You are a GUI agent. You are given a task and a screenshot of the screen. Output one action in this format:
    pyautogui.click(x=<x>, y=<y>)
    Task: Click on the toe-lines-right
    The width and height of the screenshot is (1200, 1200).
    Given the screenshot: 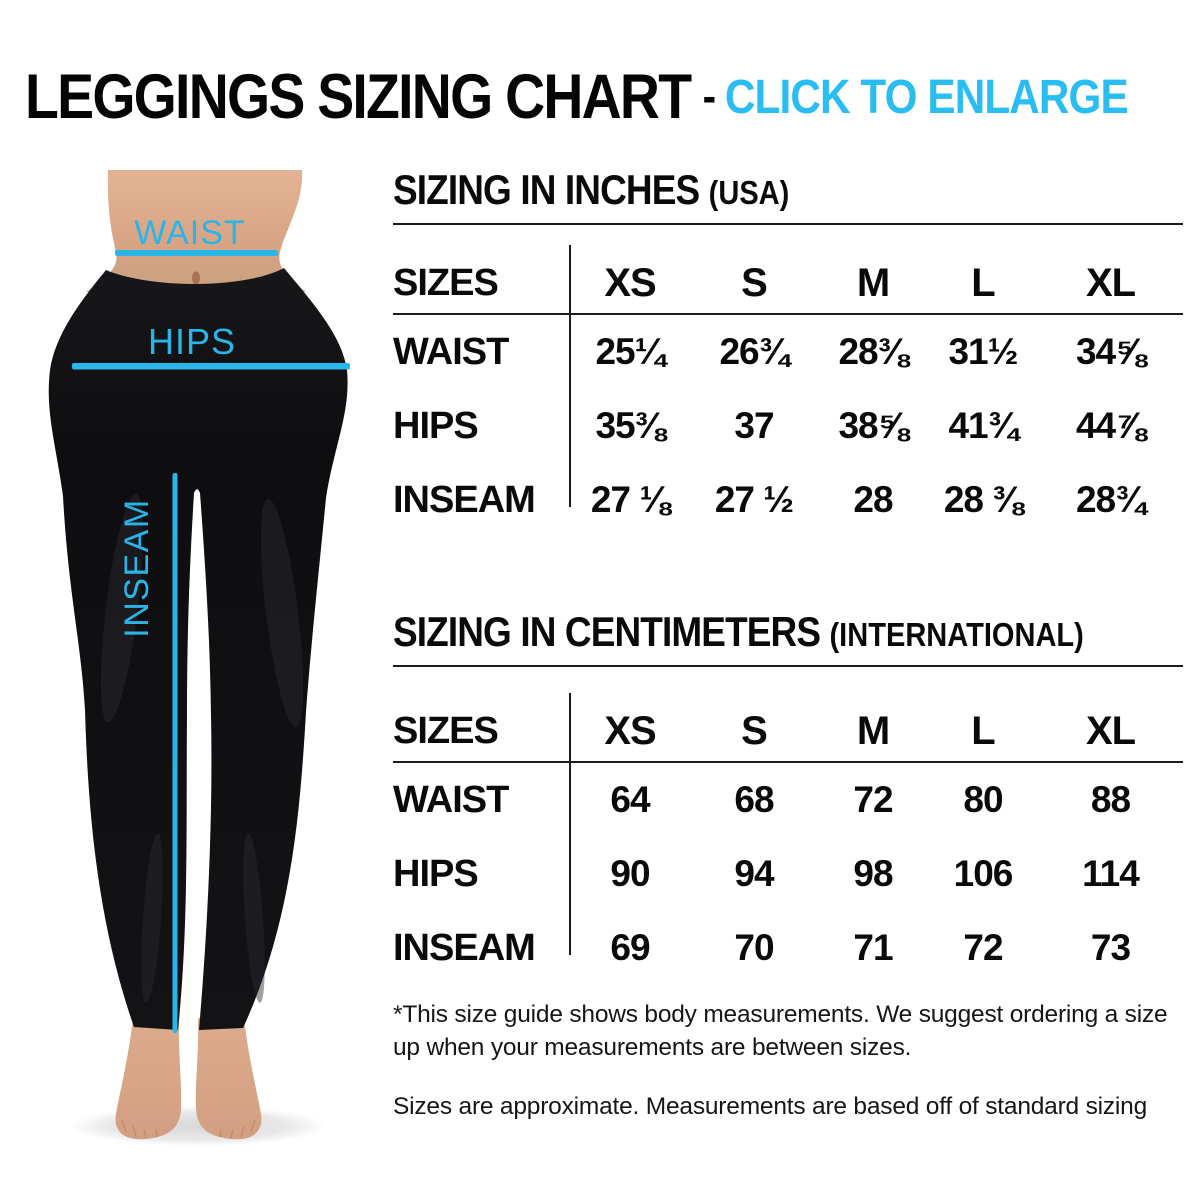 What is the action you would take?
    pyautogui.click(x=237, y=1129)
    